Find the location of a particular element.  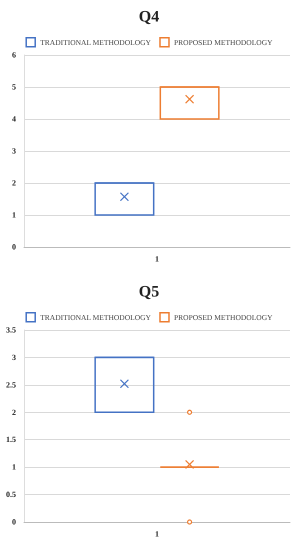

y-tick-label: 4 is located at coordinates (14, 119).